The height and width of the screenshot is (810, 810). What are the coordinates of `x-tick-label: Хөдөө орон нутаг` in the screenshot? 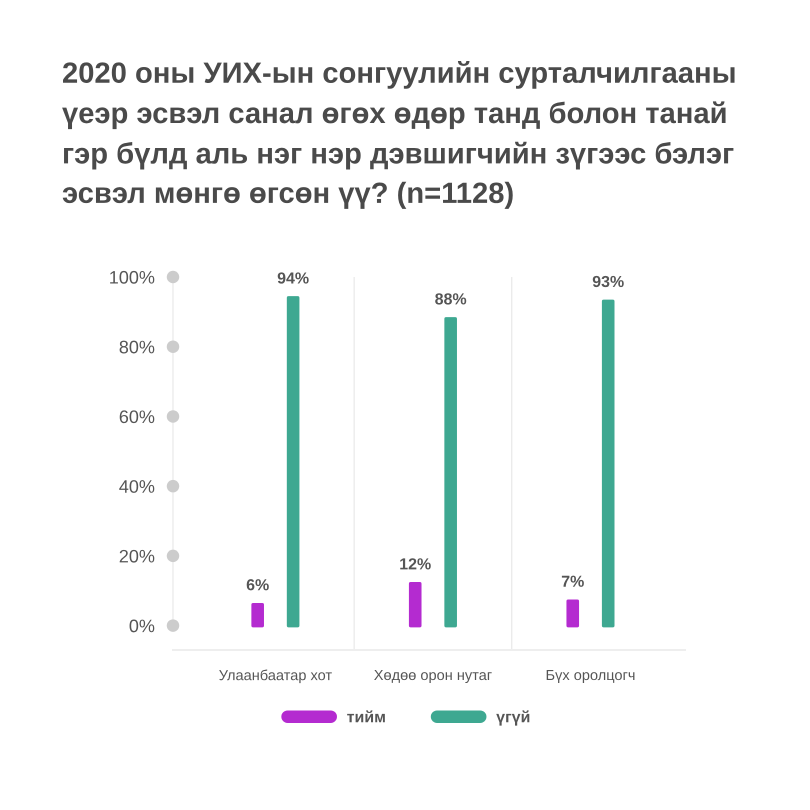 It's located at (433, 677).